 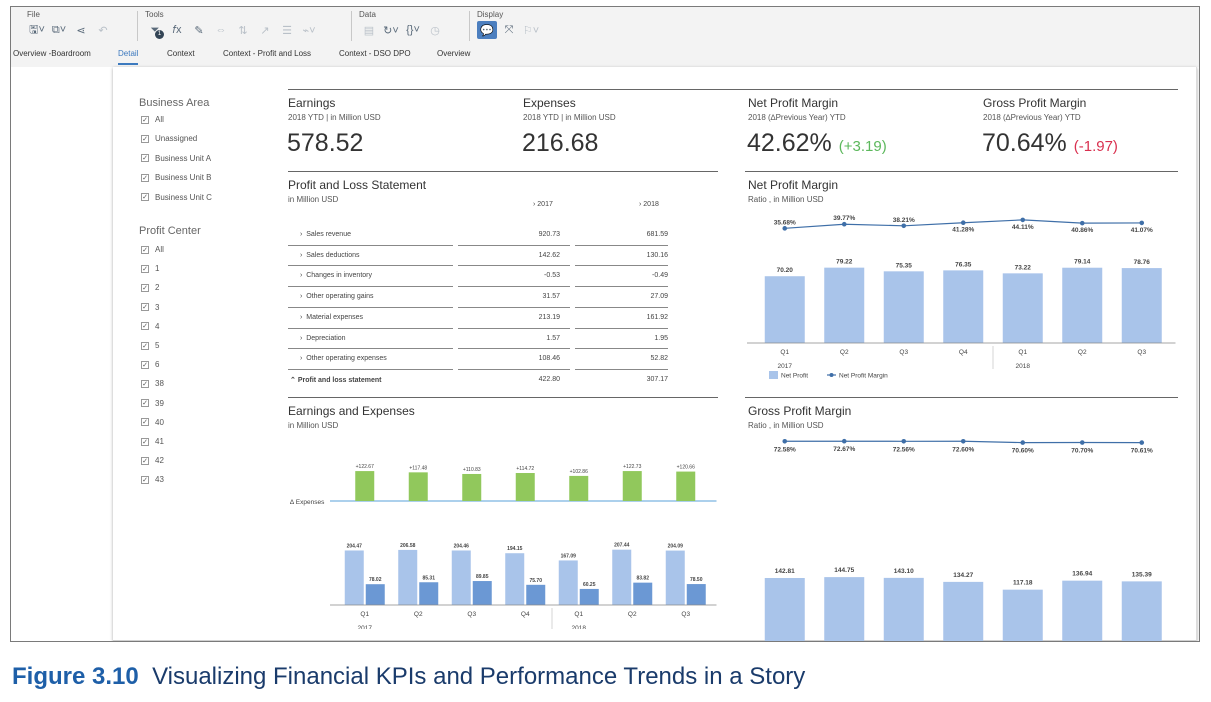 I want to click on pl-col-2018: › 2018, so click(x=649, y=204).